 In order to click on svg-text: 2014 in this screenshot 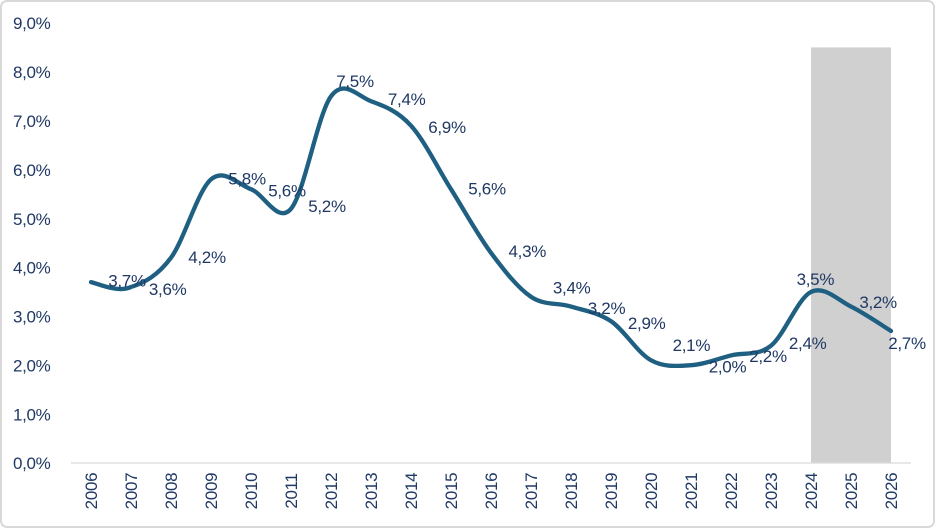, I will do `click(411, 491)`.